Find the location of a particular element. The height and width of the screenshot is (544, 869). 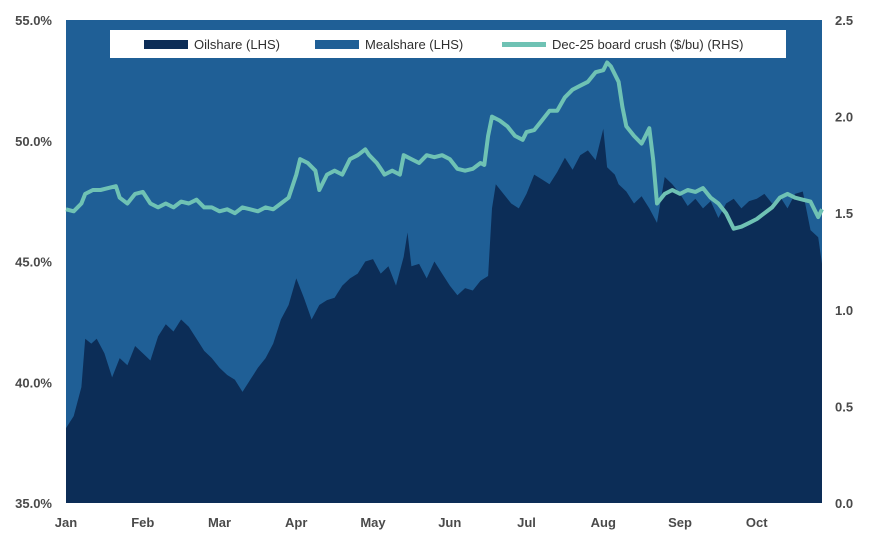

left-axis-tick-label: 35.0% is located at coordinates (33, 503).